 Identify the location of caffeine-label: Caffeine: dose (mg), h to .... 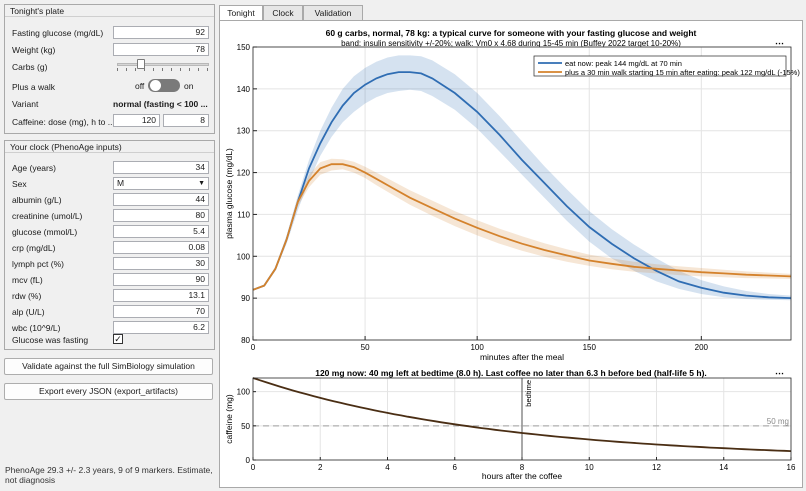
(63, 122).